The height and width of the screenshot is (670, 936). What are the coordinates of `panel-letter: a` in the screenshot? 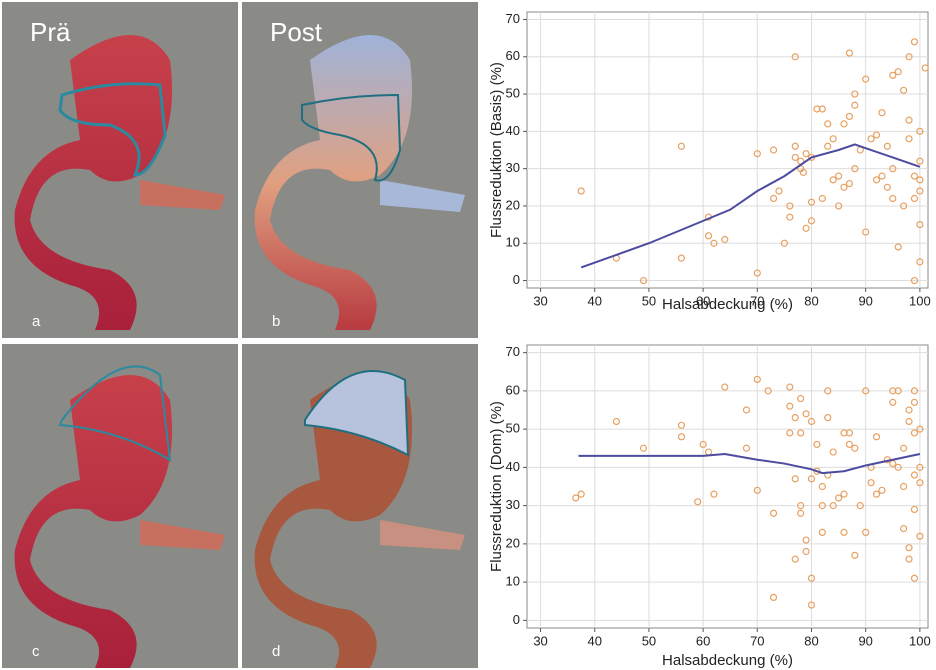 It's located at (36, 321).